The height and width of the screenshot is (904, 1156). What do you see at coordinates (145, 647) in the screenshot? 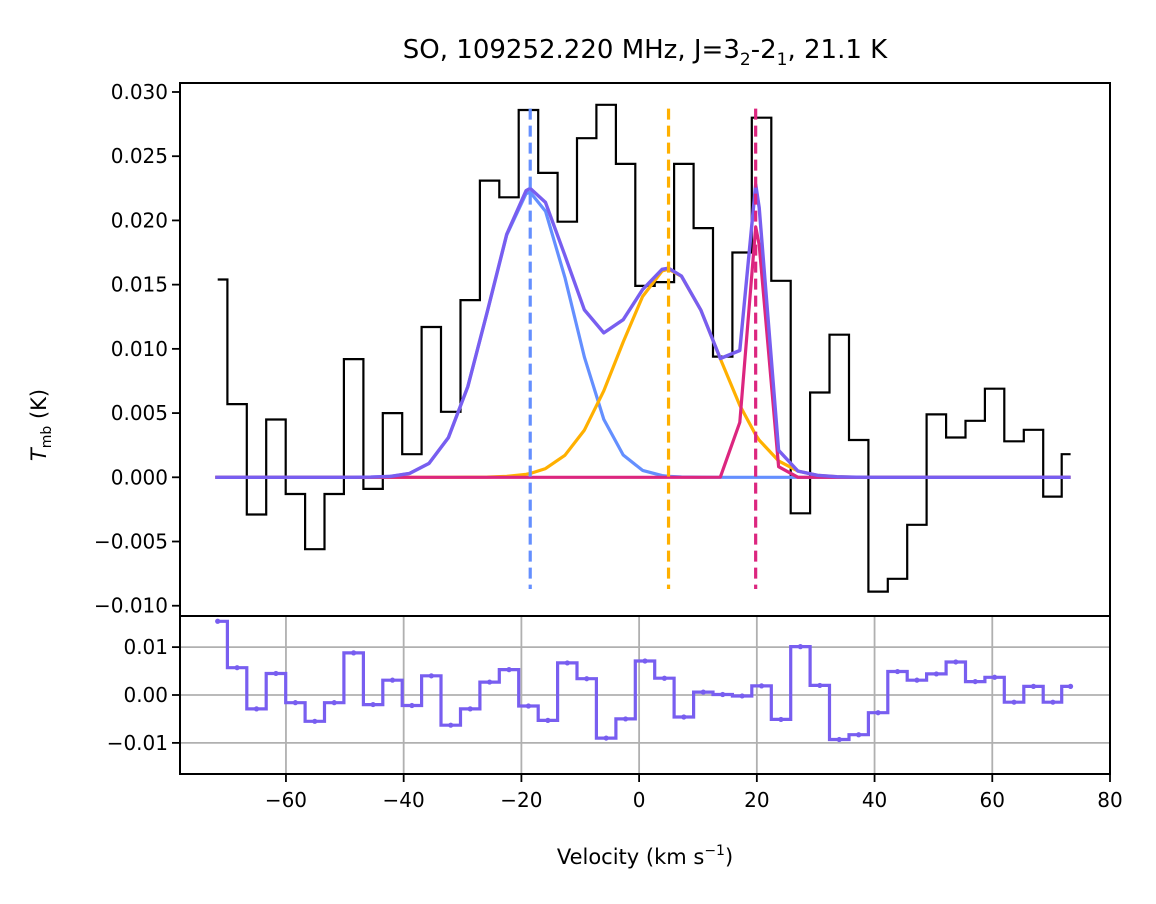
I see `residual-y-tick-label: 0.01` at bounding box center [145, 647].